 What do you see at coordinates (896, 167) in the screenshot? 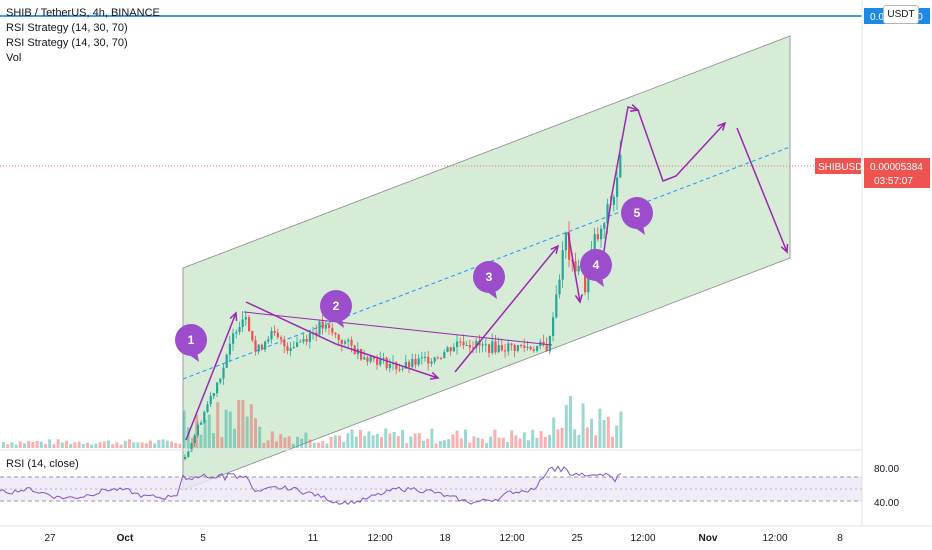
I see `last-price-value: 0.00005384` at bounding box center [896, 167].